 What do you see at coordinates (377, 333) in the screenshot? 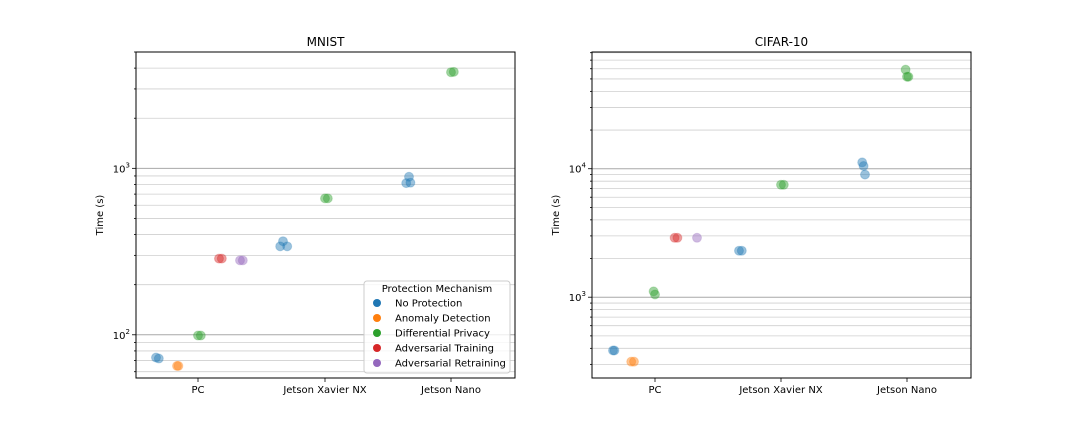
I see `legend-marker-differential-privacy` at bounding box center [377, 333].